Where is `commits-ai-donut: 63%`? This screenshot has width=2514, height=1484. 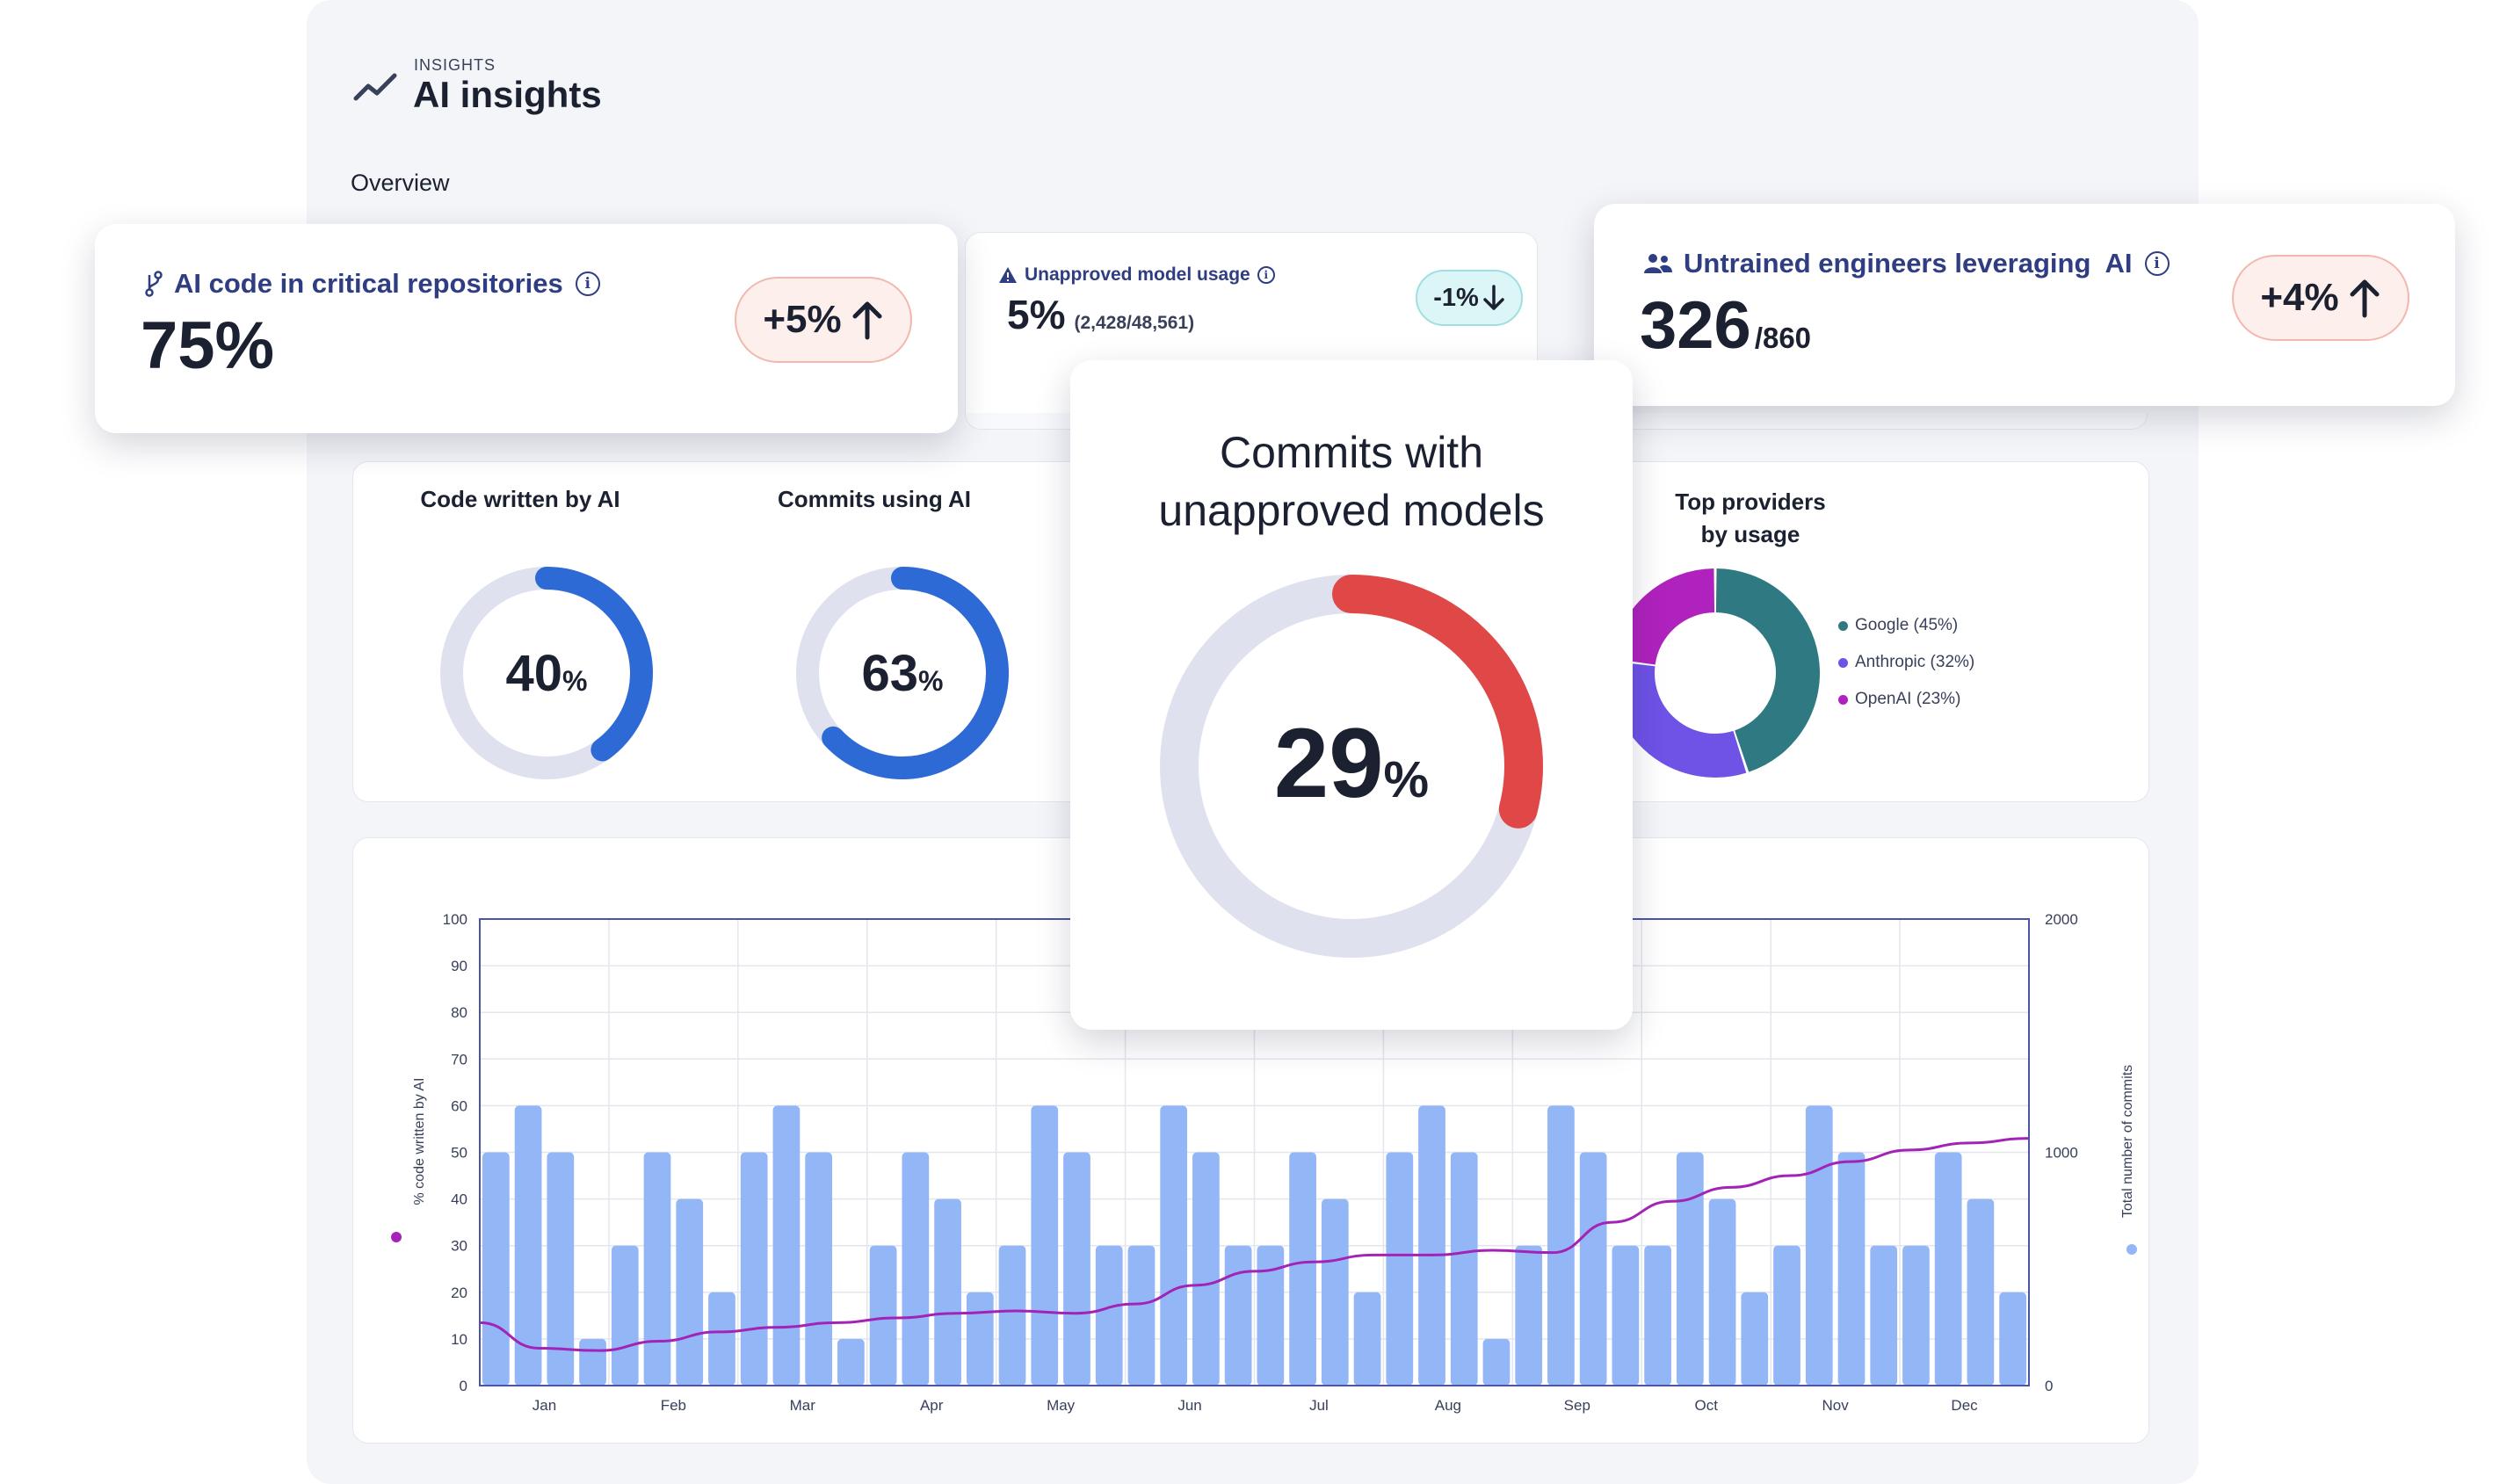 commits-ai-donut: 63% is located at coordinates (902, 673).